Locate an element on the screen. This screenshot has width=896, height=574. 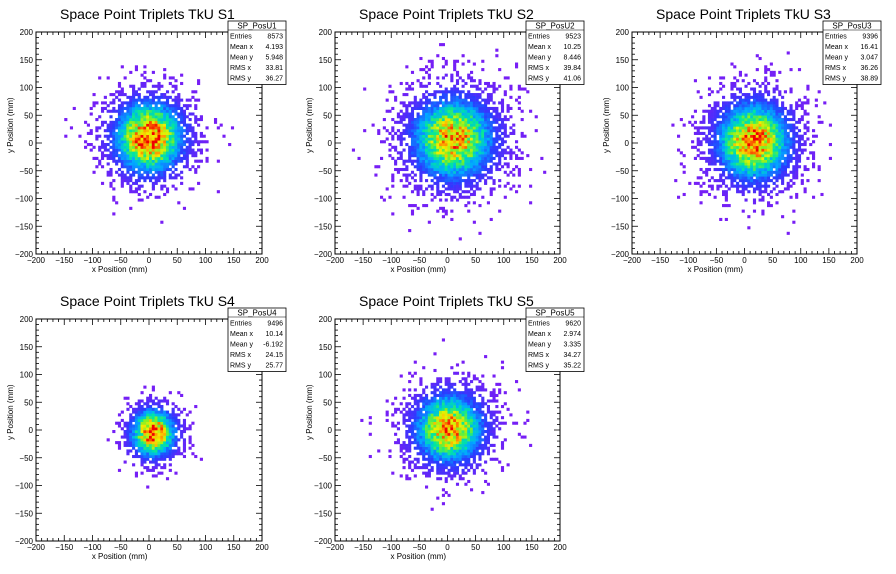
x-tick-label: 0 is located at coordinates (744, 260).